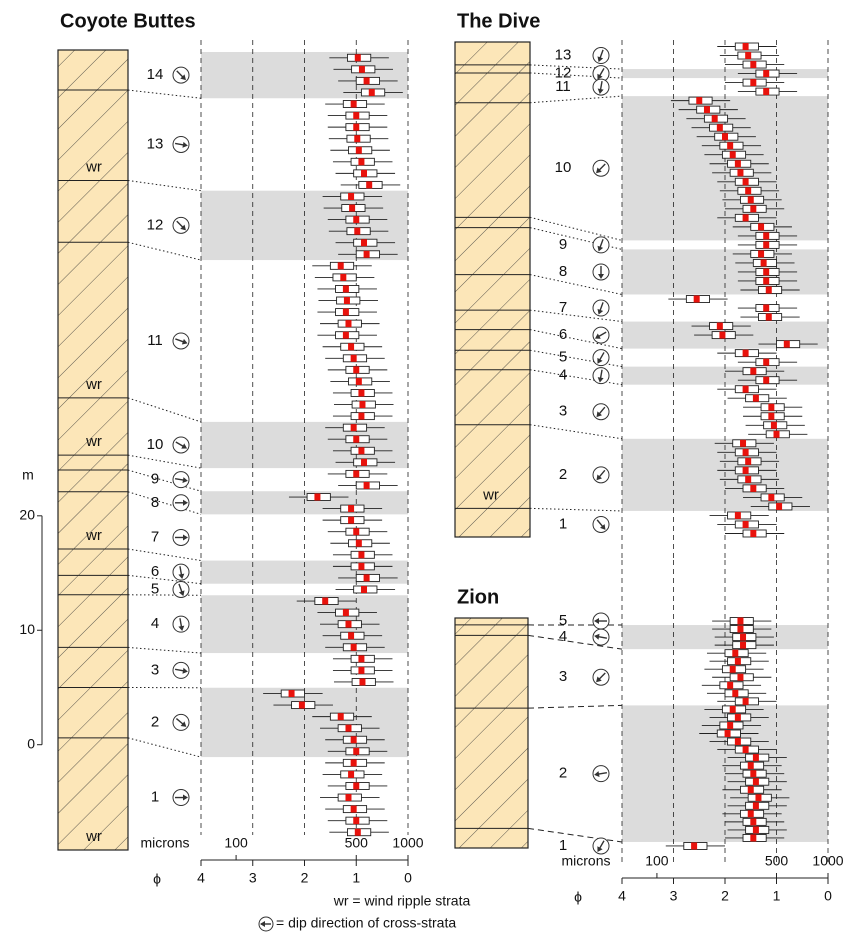  I want to click on unit-label: 10, so click(155, 444).